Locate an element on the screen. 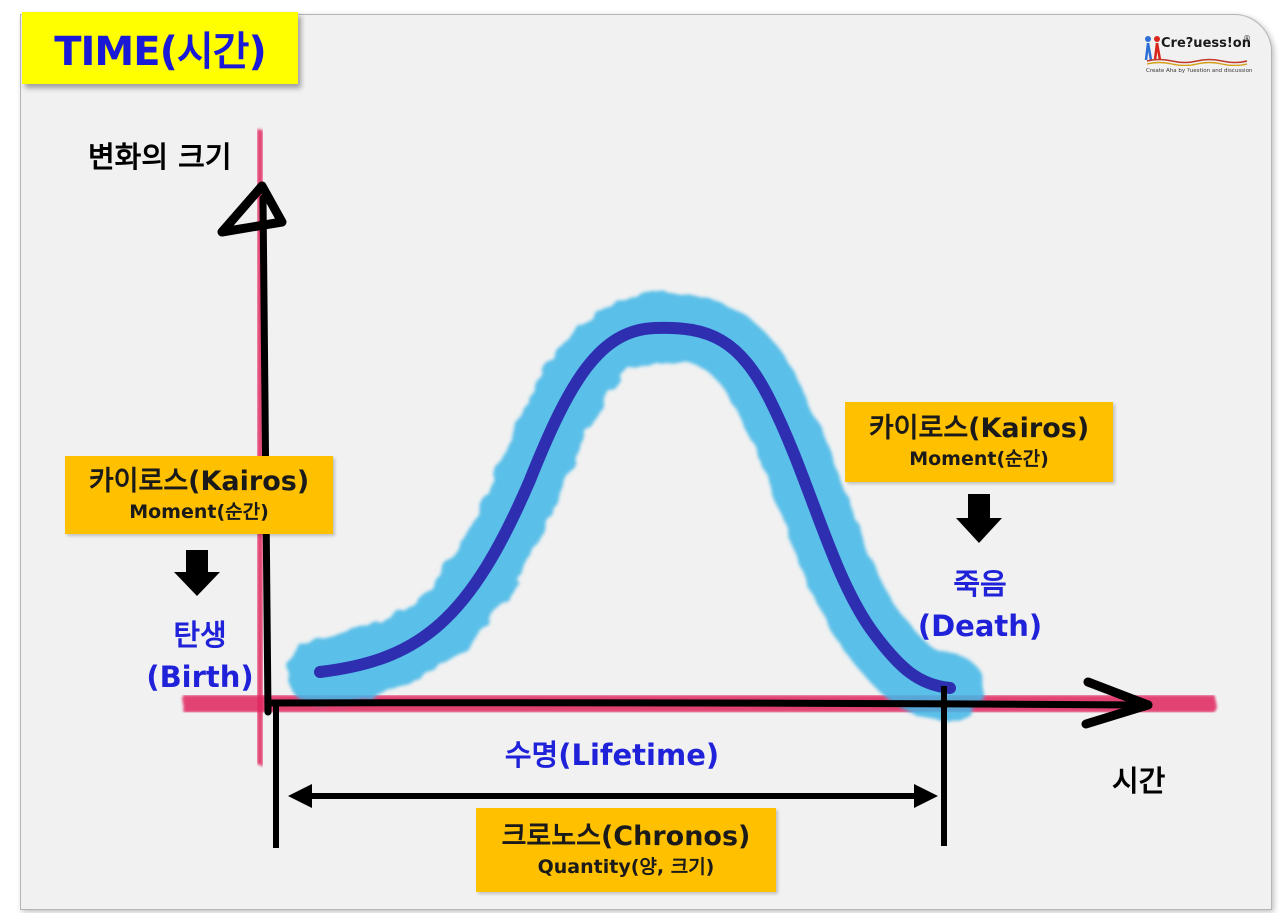  chronos-title: 크로노스(Chronos) is located at coordinates (626, 836).